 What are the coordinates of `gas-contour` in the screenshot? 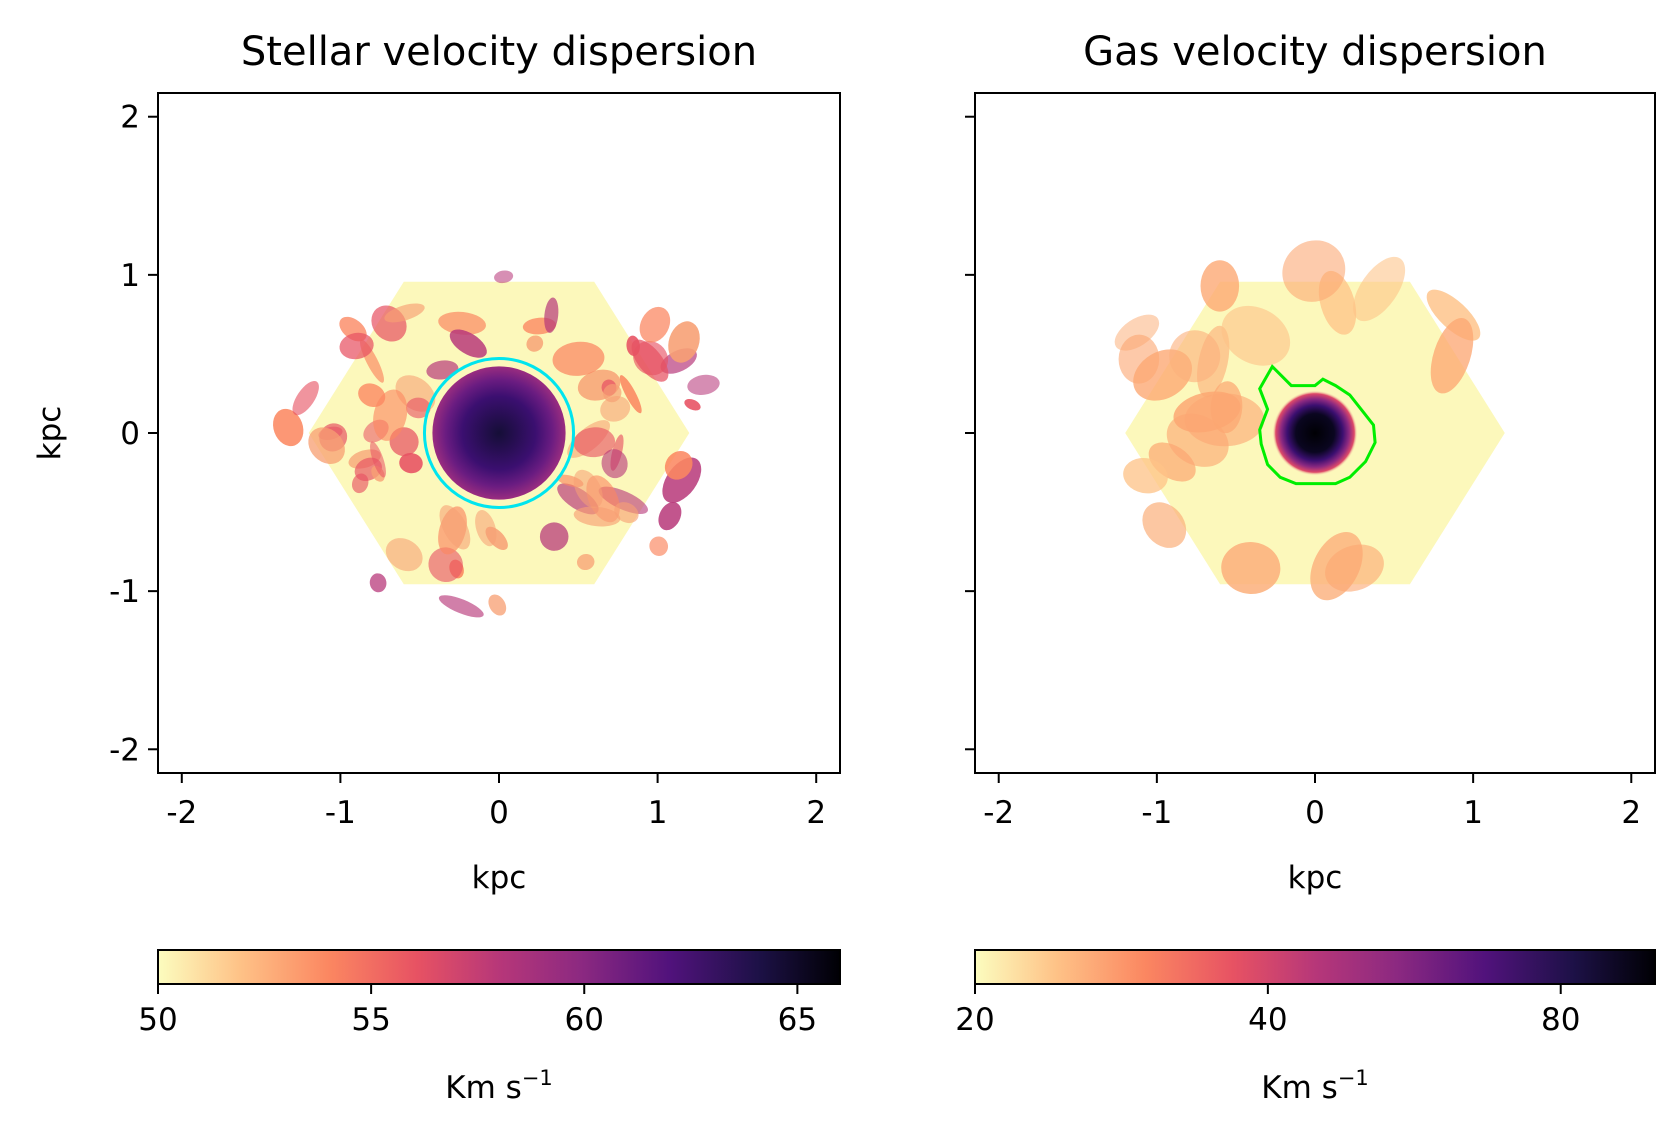 It's located at (1317, 425).